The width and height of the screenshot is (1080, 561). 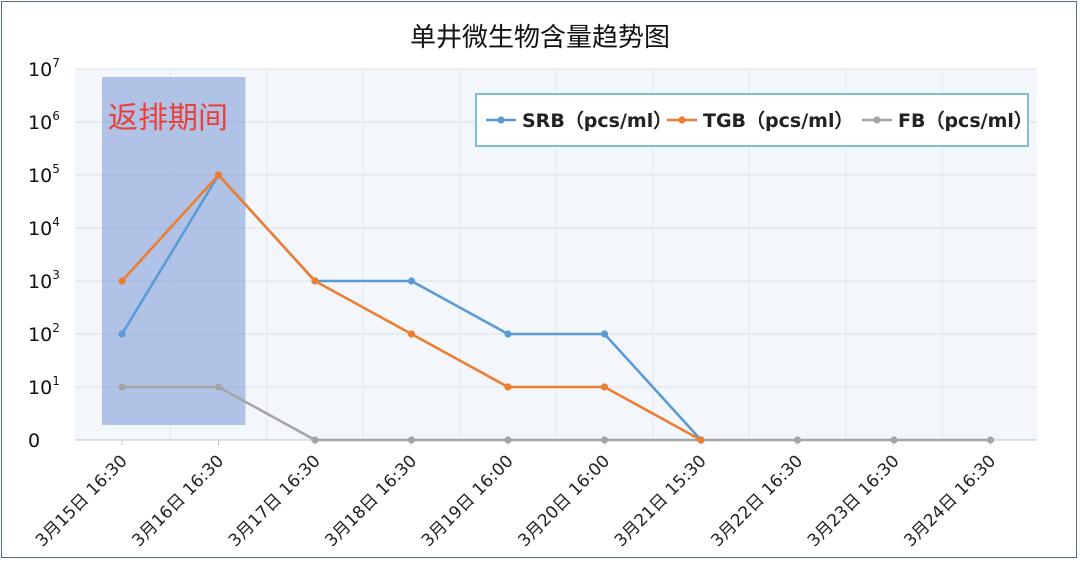 I want to click on x-tick-label: 3月18日 16:30, so click(x=371, y=501).